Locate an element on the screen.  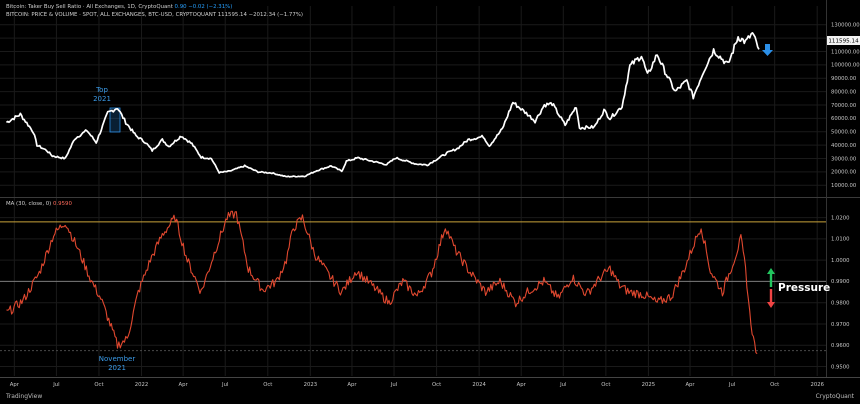
price-y-tick-label: 110000.00 is located at coordinates (845, 52).